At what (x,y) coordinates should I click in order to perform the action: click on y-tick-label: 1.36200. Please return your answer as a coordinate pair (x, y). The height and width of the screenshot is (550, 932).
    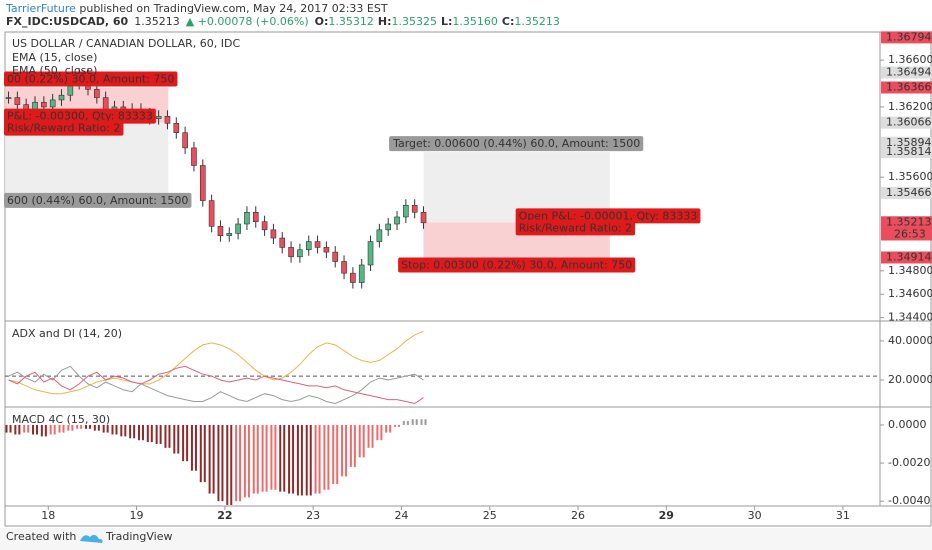
    Looking at the image, I should click on (910, 106).